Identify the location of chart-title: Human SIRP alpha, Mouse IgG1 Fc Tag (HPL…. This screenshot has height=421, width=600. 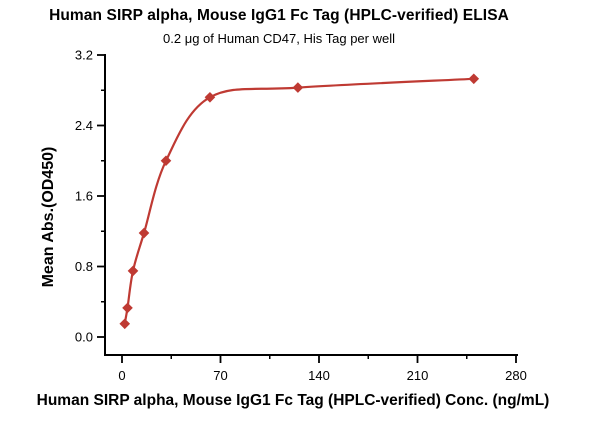
(279, 15).